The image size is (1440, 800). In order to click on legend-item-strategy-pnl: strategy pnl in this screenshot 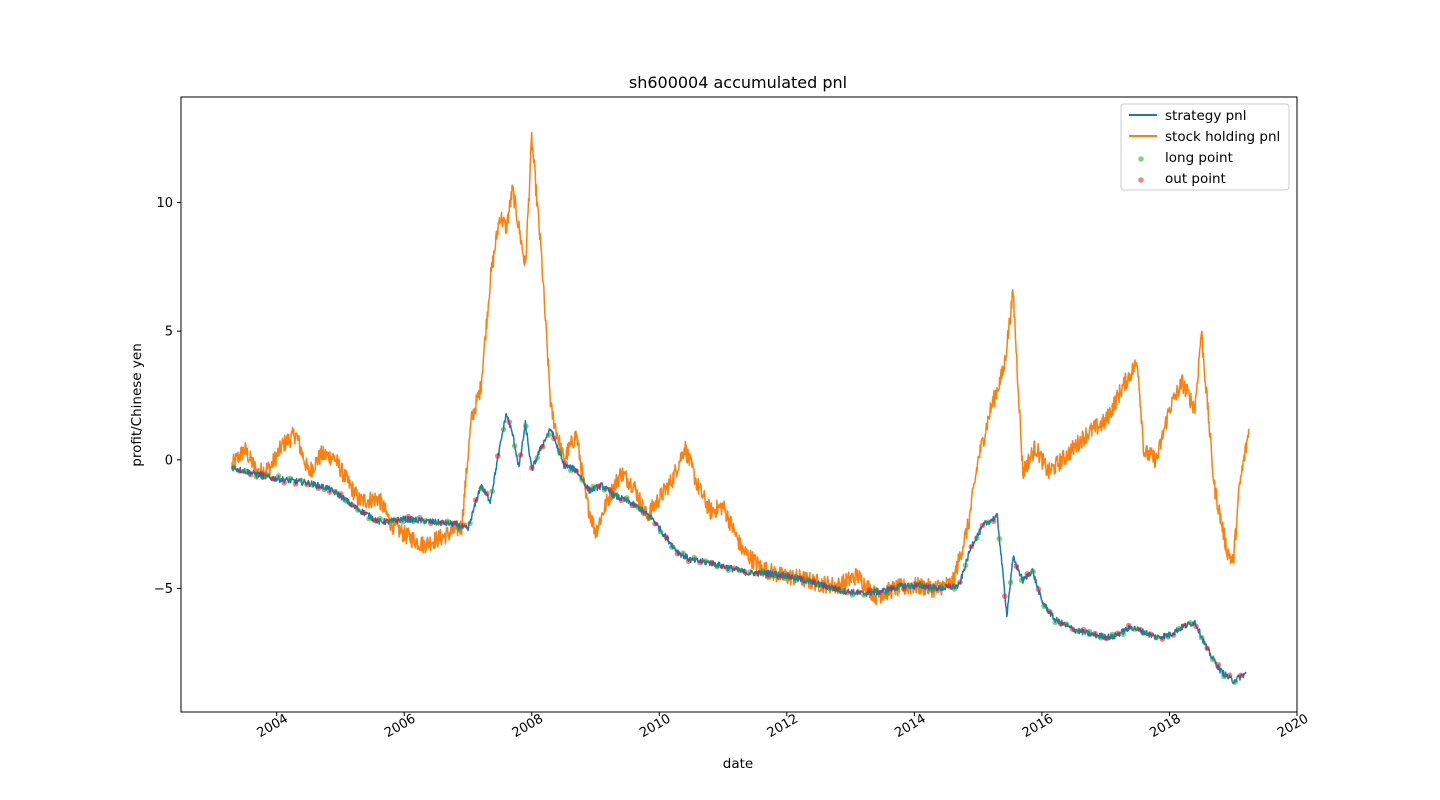, I will do `click(1187, 116)`.